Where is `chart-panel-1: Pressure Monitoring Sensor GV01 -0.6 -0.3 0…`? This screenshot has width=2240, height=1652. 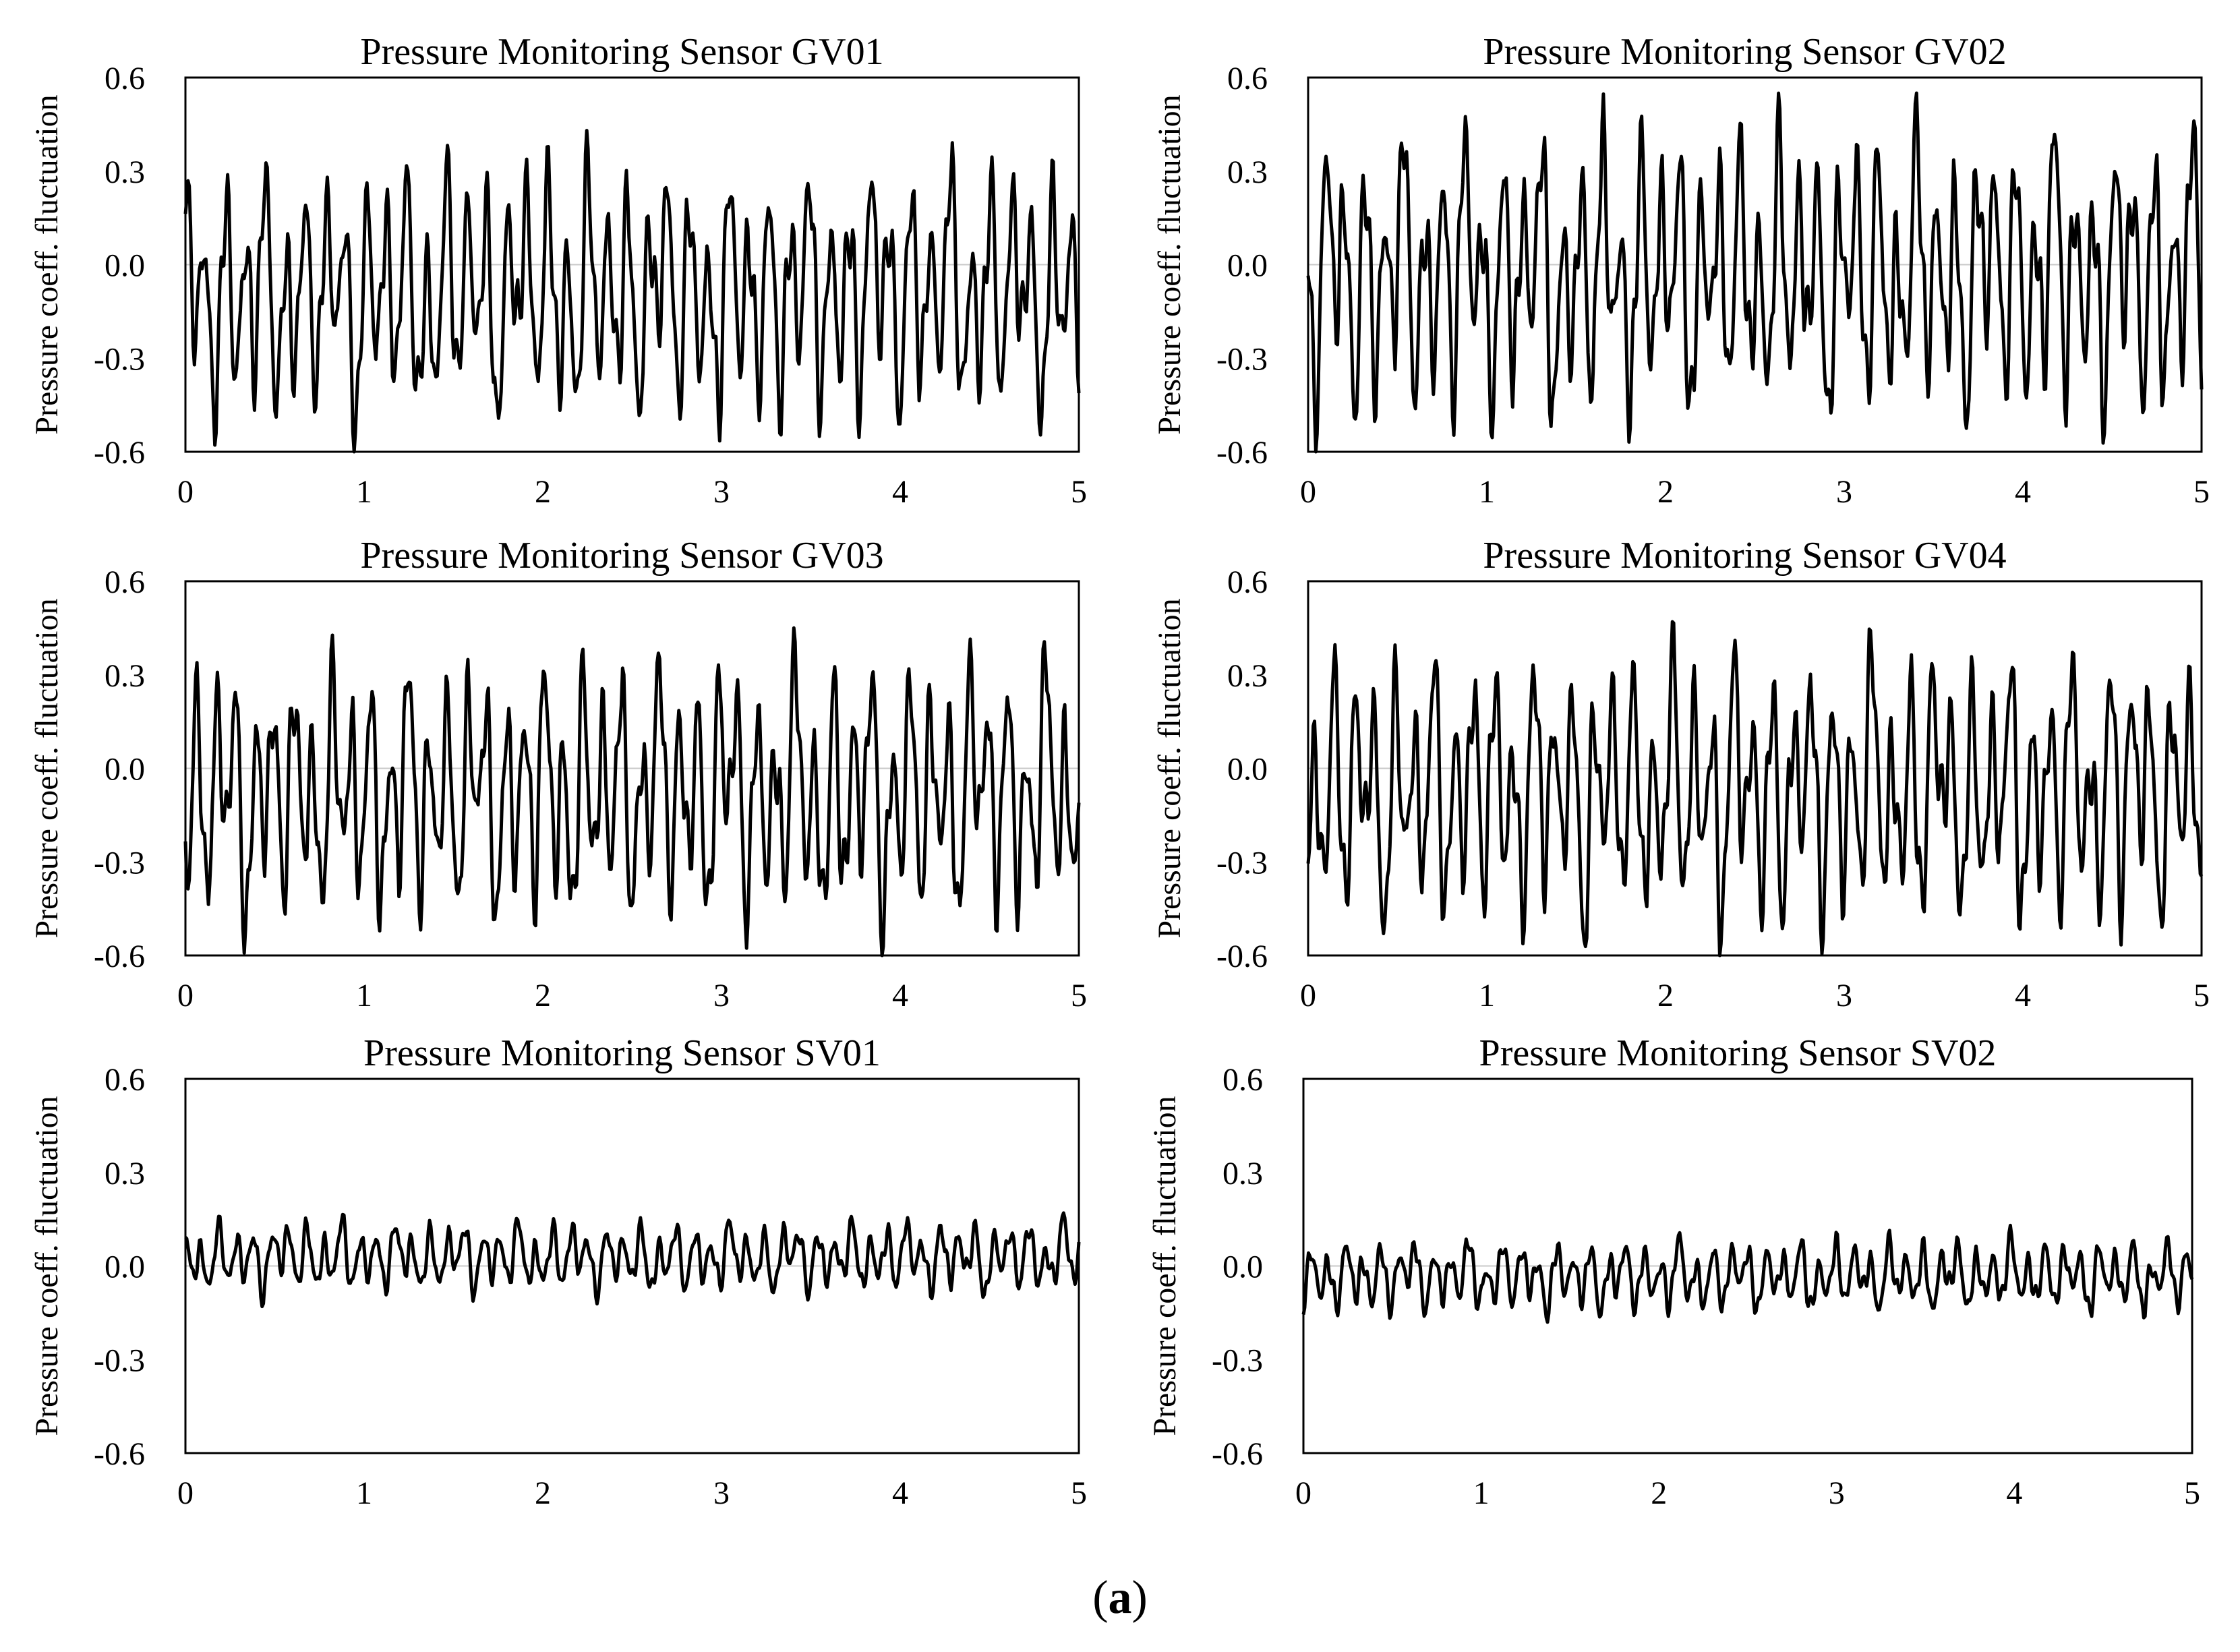
chart-panel-1: Pressure Monitoring Sensor GV01 -0.6 -0.3 0… is located at coordinates (558, 270).